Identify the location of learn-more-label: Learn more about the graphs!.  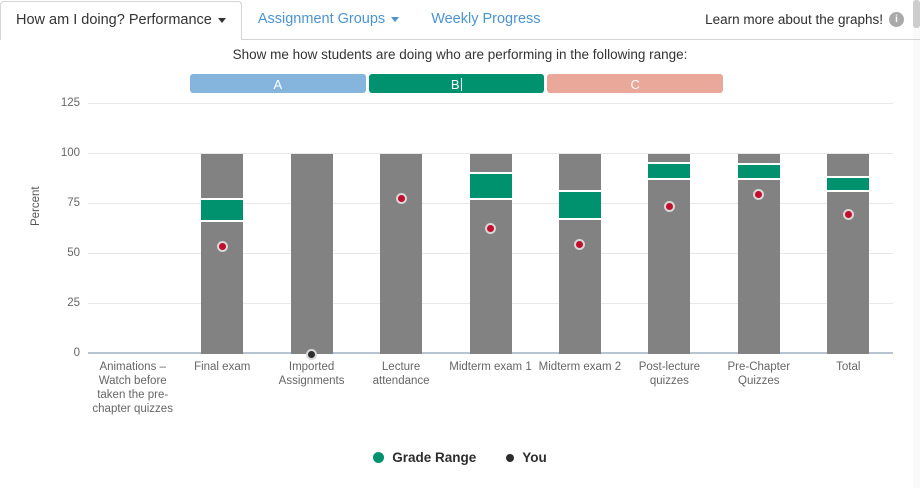
(794, 19).